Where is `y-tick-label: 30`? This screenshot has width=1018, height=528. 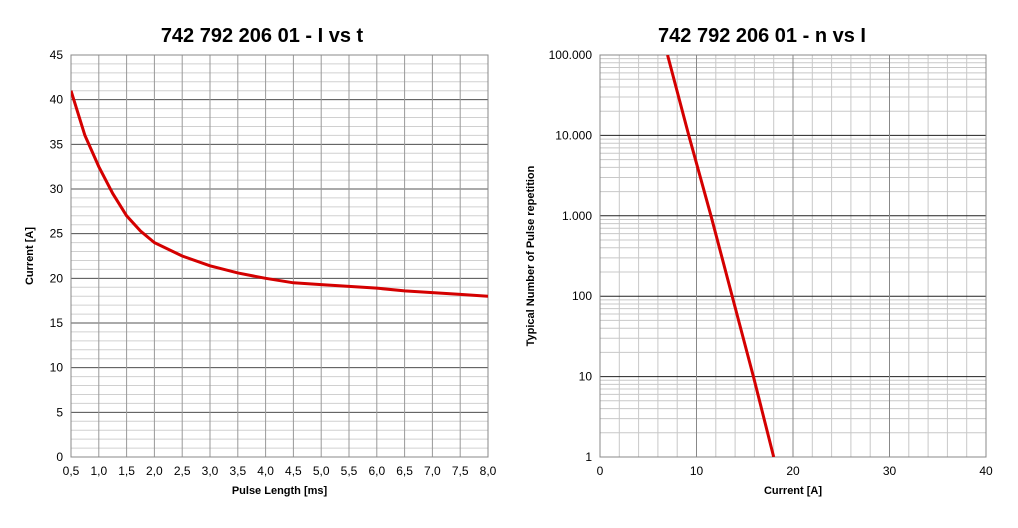
y-tick-label: 30 is located at coordinates (57, 189).